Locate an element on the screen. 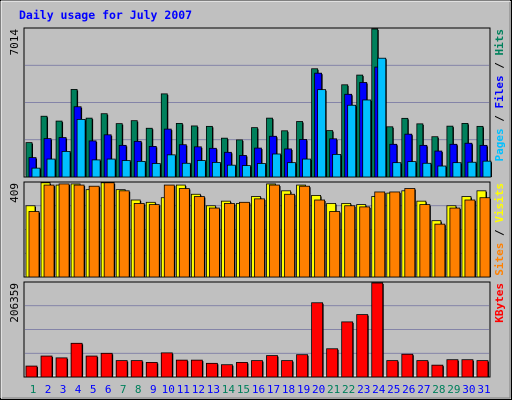 The width and height of the screenshot is (512, 400). day-label-27: 27 is located at coordinates (423, 389).